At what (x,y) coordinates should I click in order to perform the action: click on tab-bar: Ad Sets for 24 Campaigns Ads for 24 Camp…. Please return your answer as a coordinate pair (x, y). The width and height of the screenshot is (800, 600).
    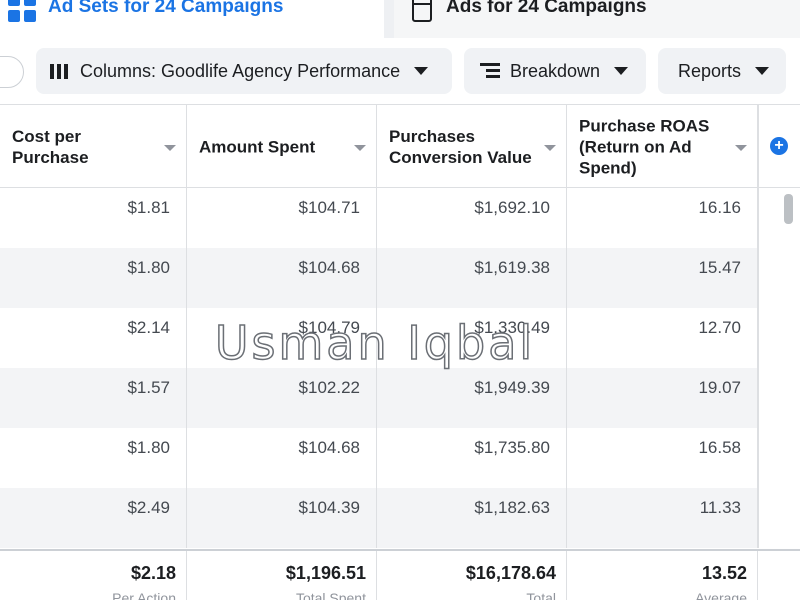
    Looking at the image, I should click on (400, 19).